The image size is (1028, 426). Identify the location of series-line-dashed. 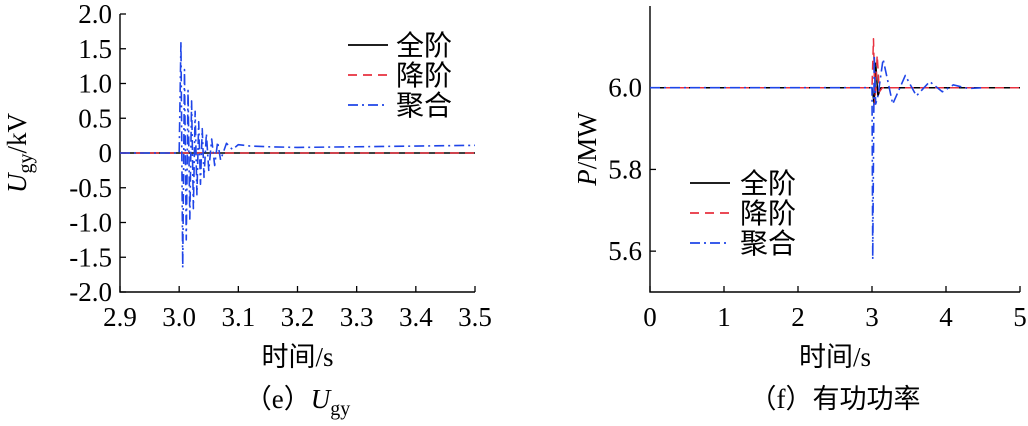
(835, 71).